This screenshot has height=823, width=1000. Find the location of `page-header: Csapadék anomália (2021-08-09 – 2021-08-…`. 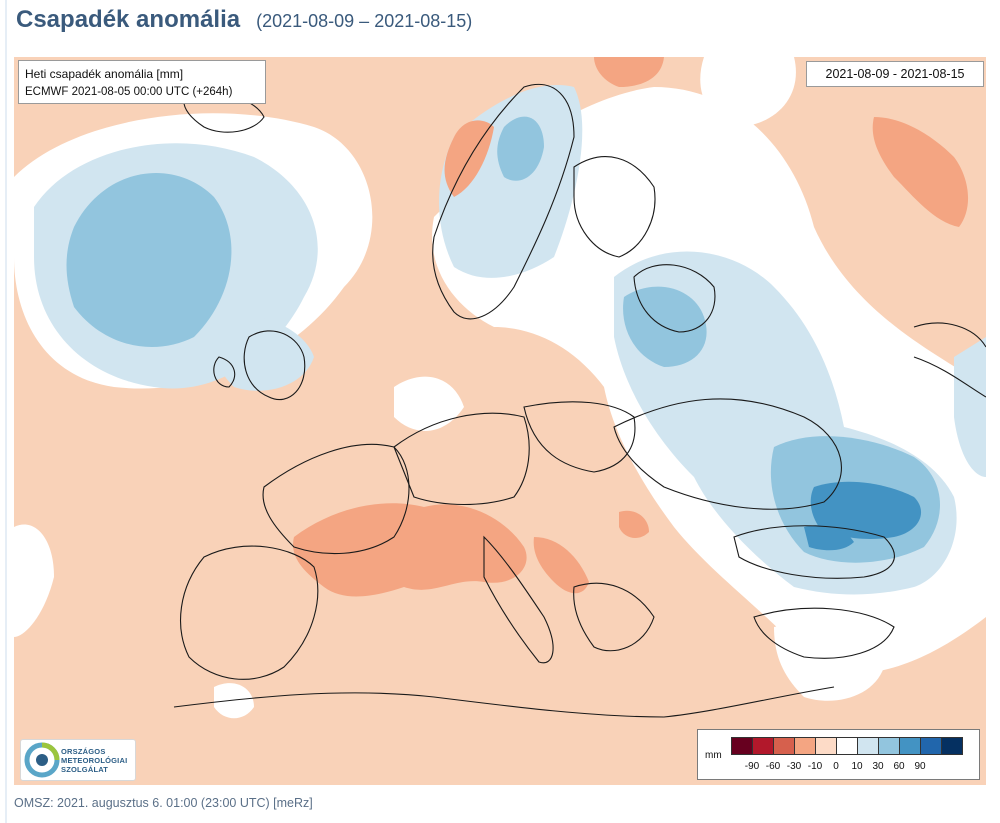

page-header: Csapadék anomália (2021-08-09 – 2021-08-… is located at coordinates (244, 26).